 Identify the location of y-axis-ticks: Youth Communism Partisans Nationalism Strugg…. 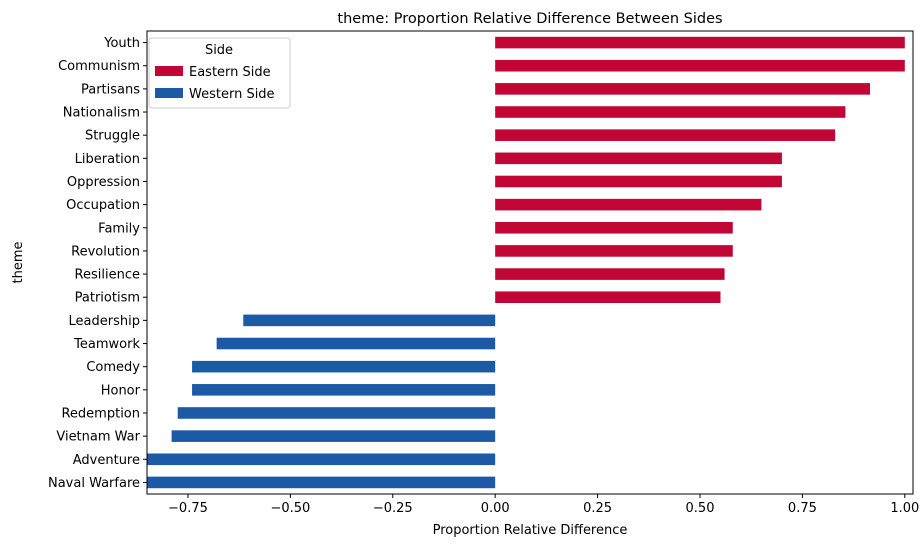
(97, 263).